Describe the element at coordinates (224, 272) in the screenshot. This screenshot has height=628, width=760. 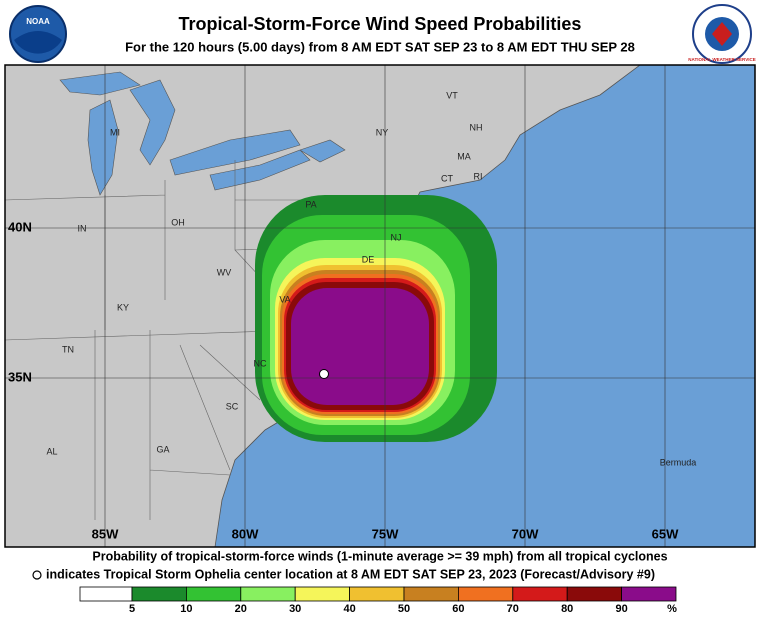
I see `place-label: WV` at that location.